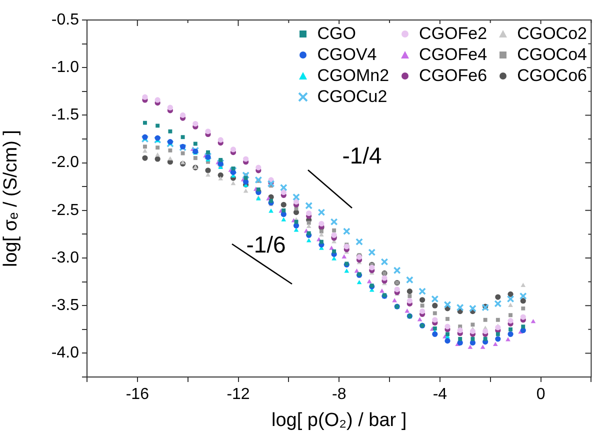 Image resolution: width=597 pixels, height=432 pixels. Describe the element at coordinates (138, 395) in the screenshot. I see `x-tick-label: -16` at that location.